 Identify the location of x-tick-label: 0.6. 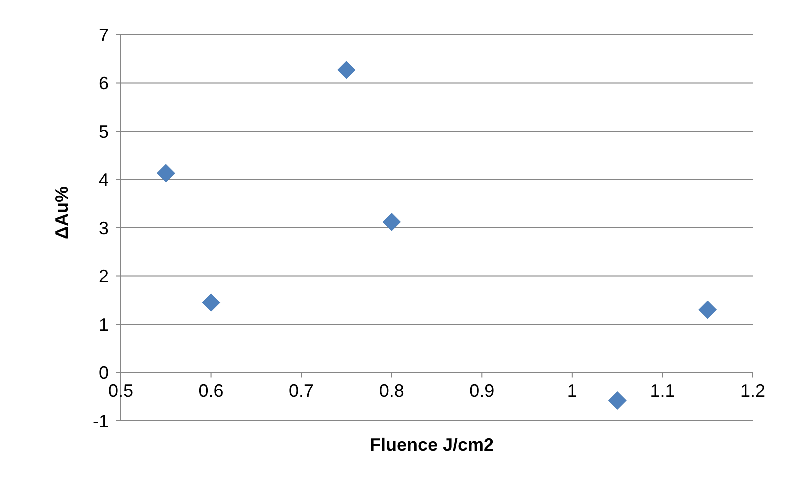
(211, 390).